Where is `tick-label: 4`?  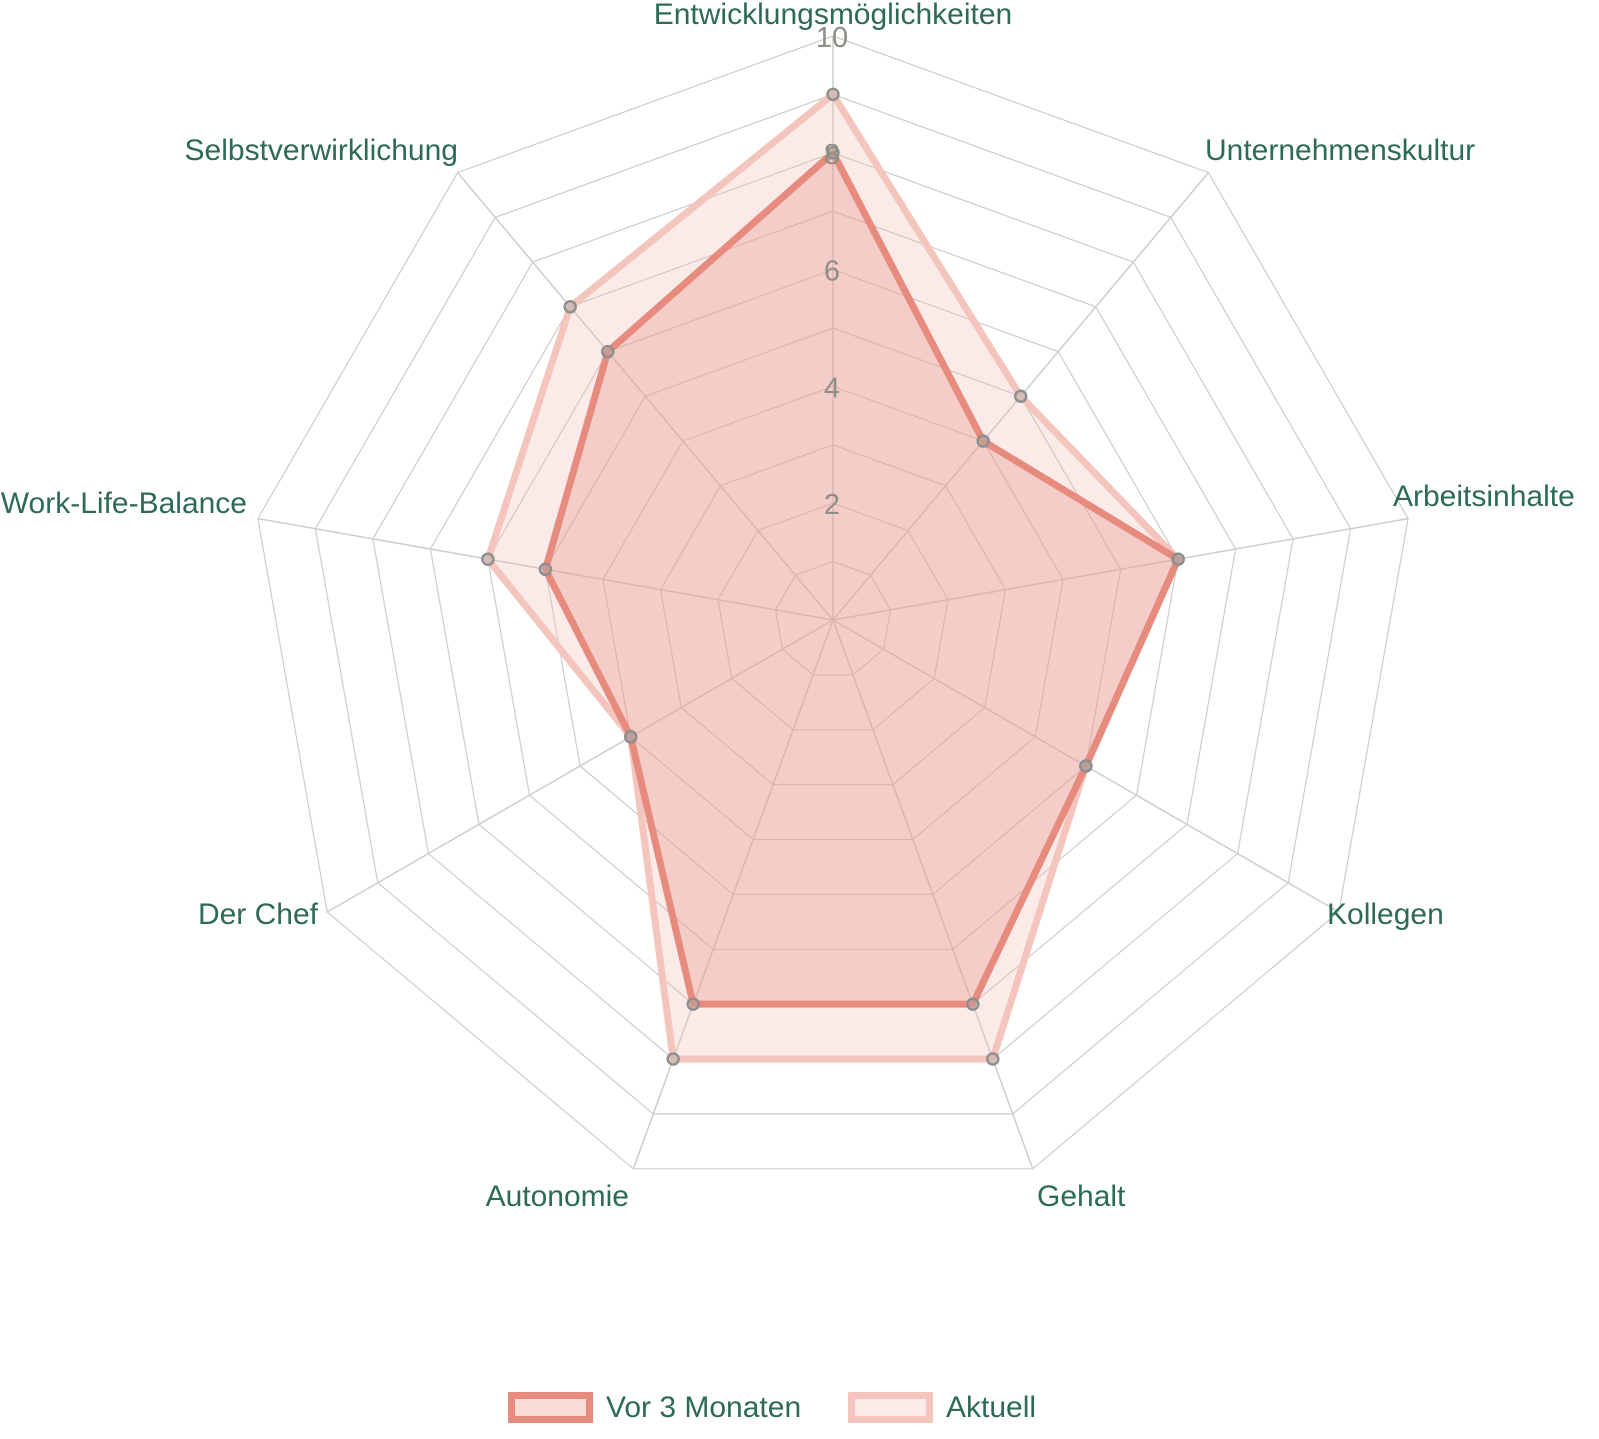
tick-label: 4 is located at coordinates (832, 388).